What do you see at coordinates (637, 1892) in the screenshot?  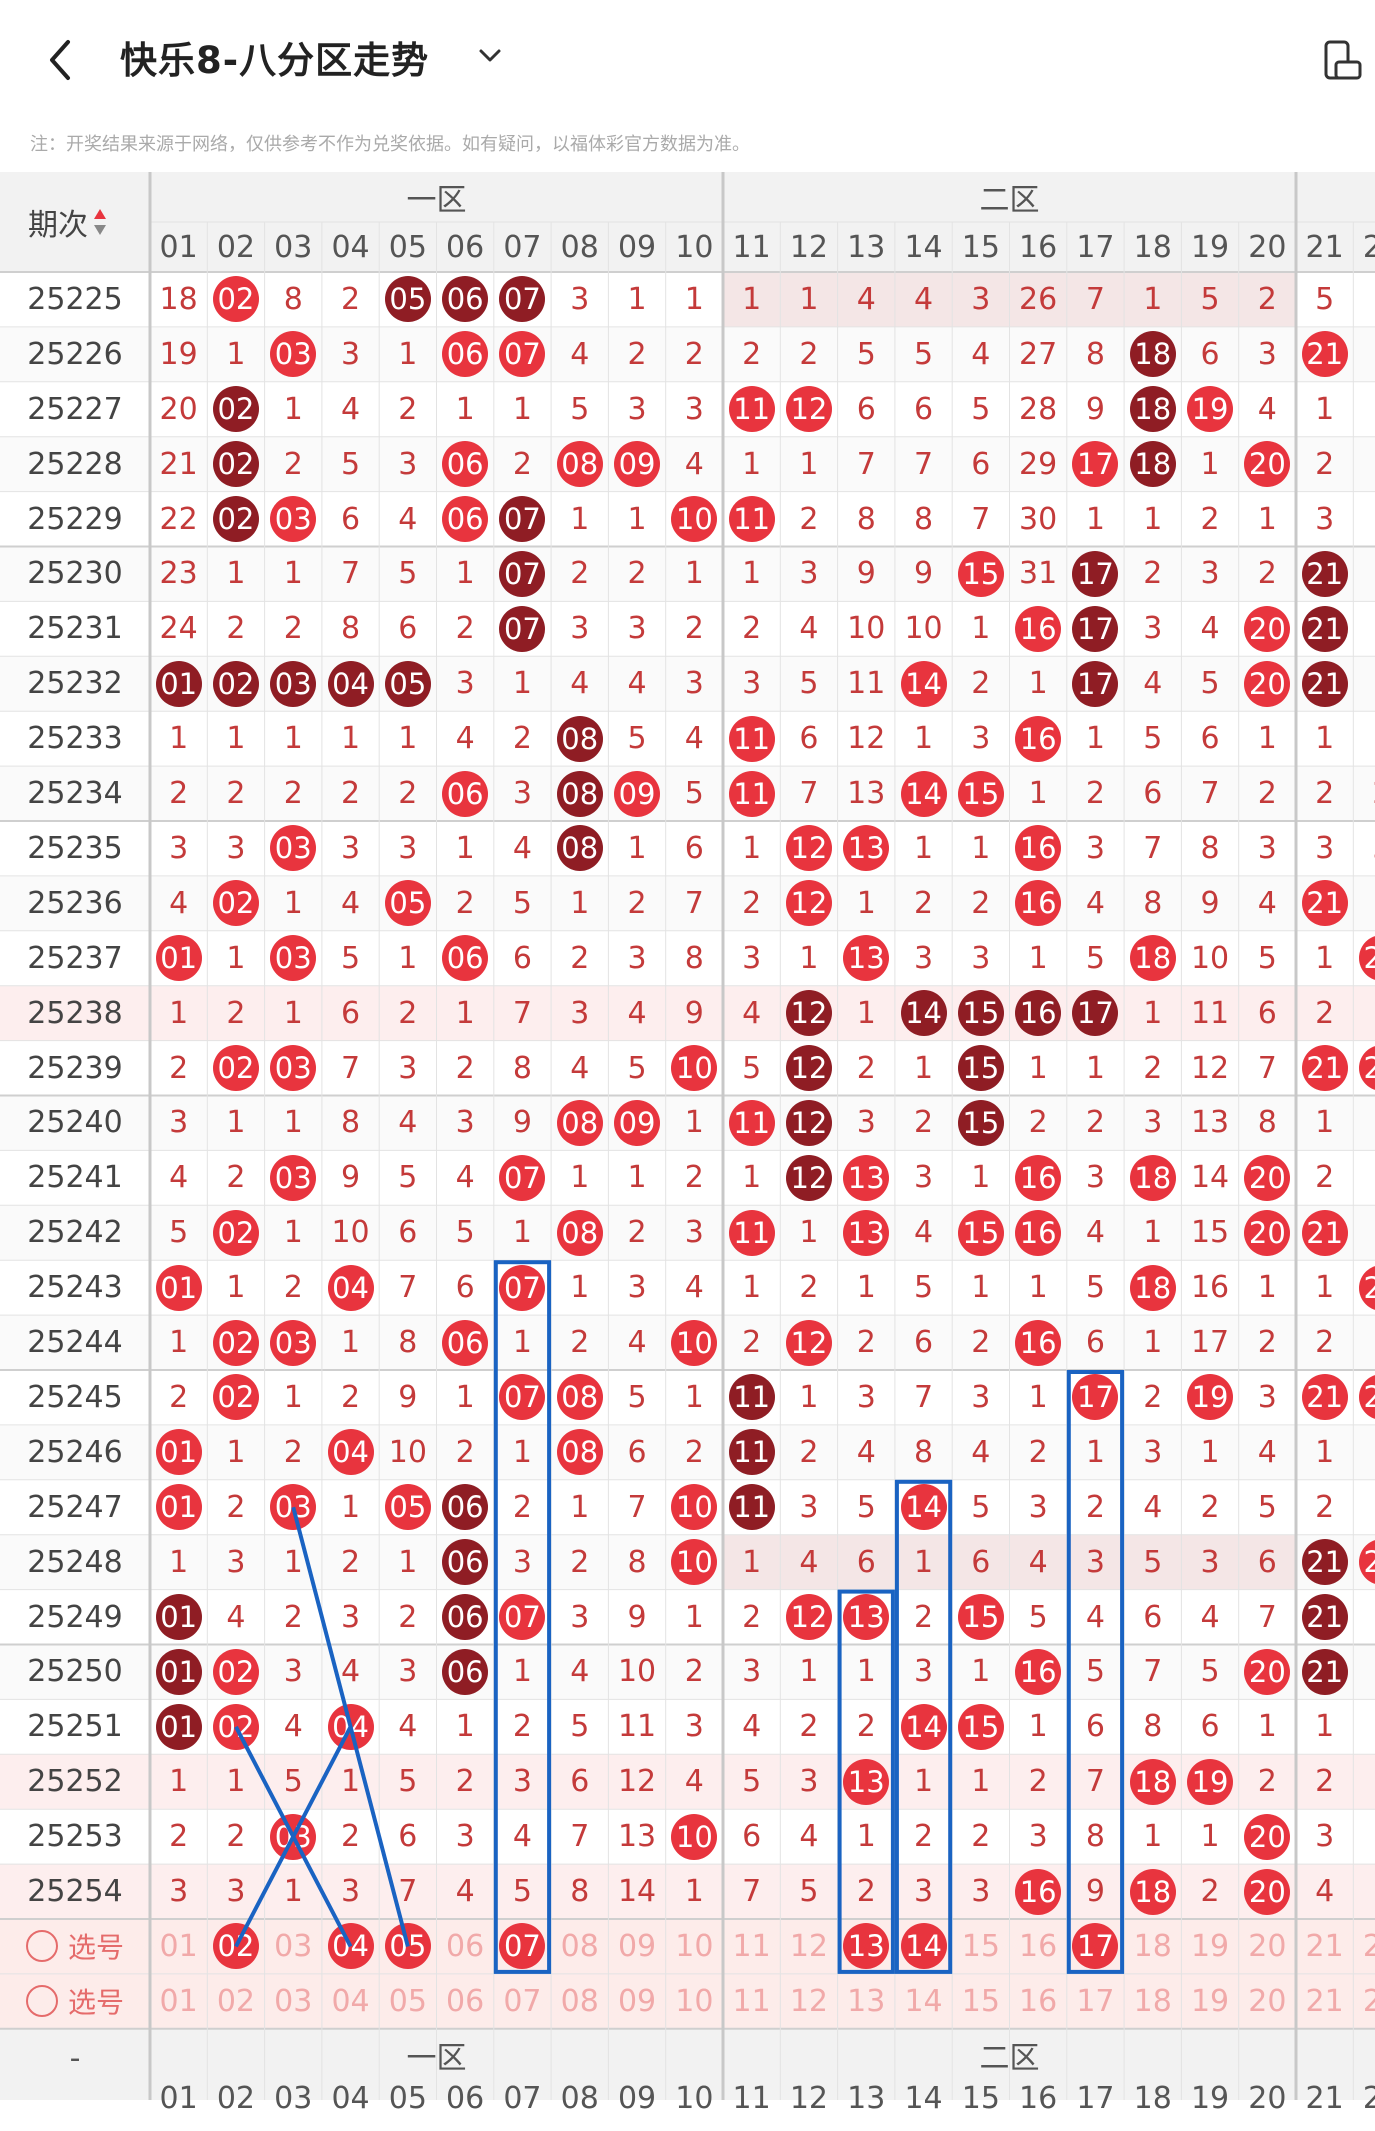 I see `miss-count: 14` at bounding box center [637, 1892].